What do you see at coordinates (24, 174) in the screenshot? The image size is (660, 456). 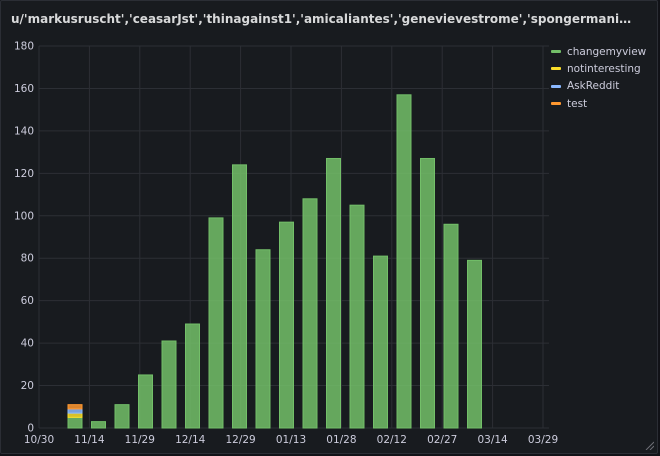 I see `y-tick-label: 120` at bounding box center [24, 174].